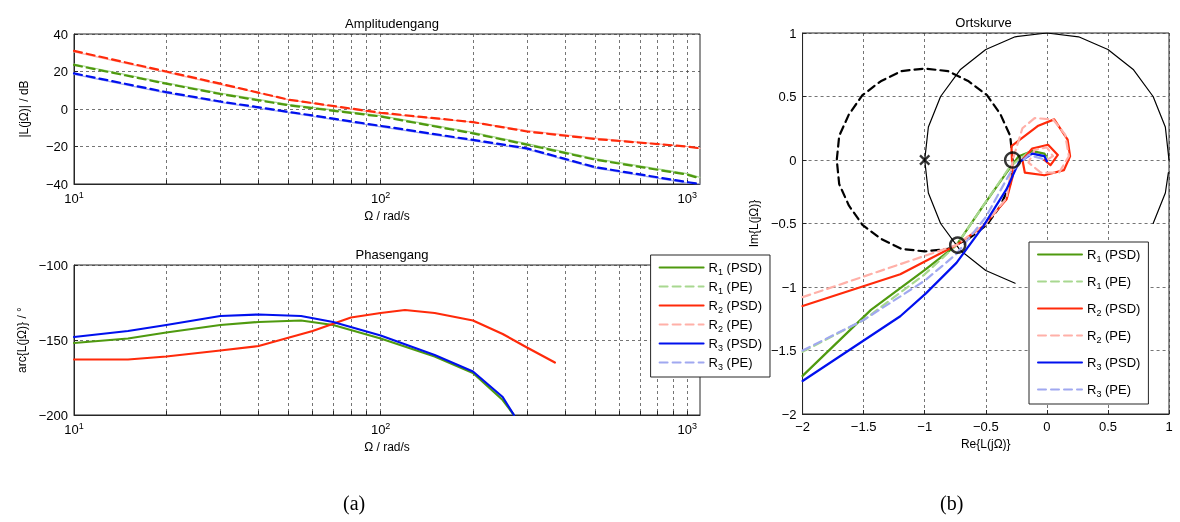 The image size is (1180, 522). What do you see at coordinates (787, 96) in the screenshot?
I see `y-tick-label: 0.5` at bounding box center [787, 96].